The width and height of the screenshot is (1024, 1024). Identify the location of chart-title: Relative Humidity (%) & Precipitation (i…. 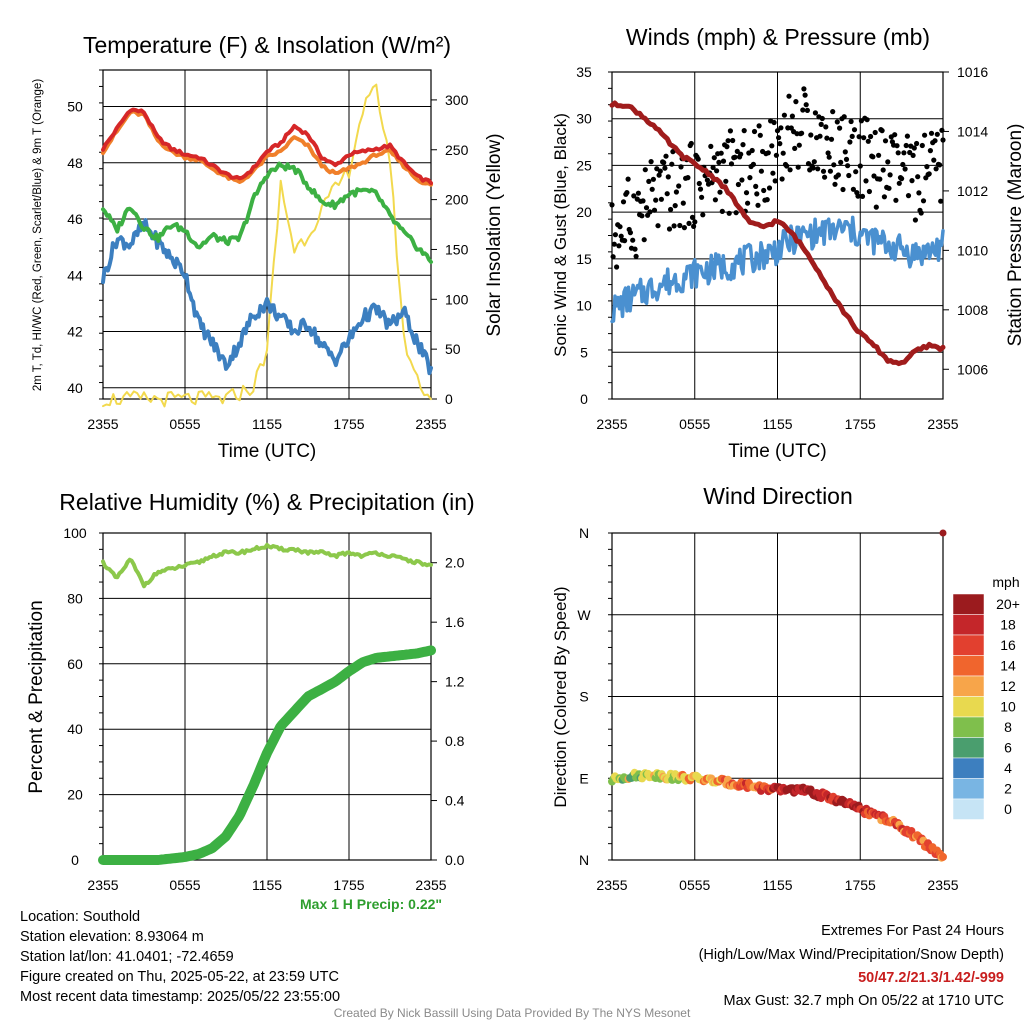
(266, 502).